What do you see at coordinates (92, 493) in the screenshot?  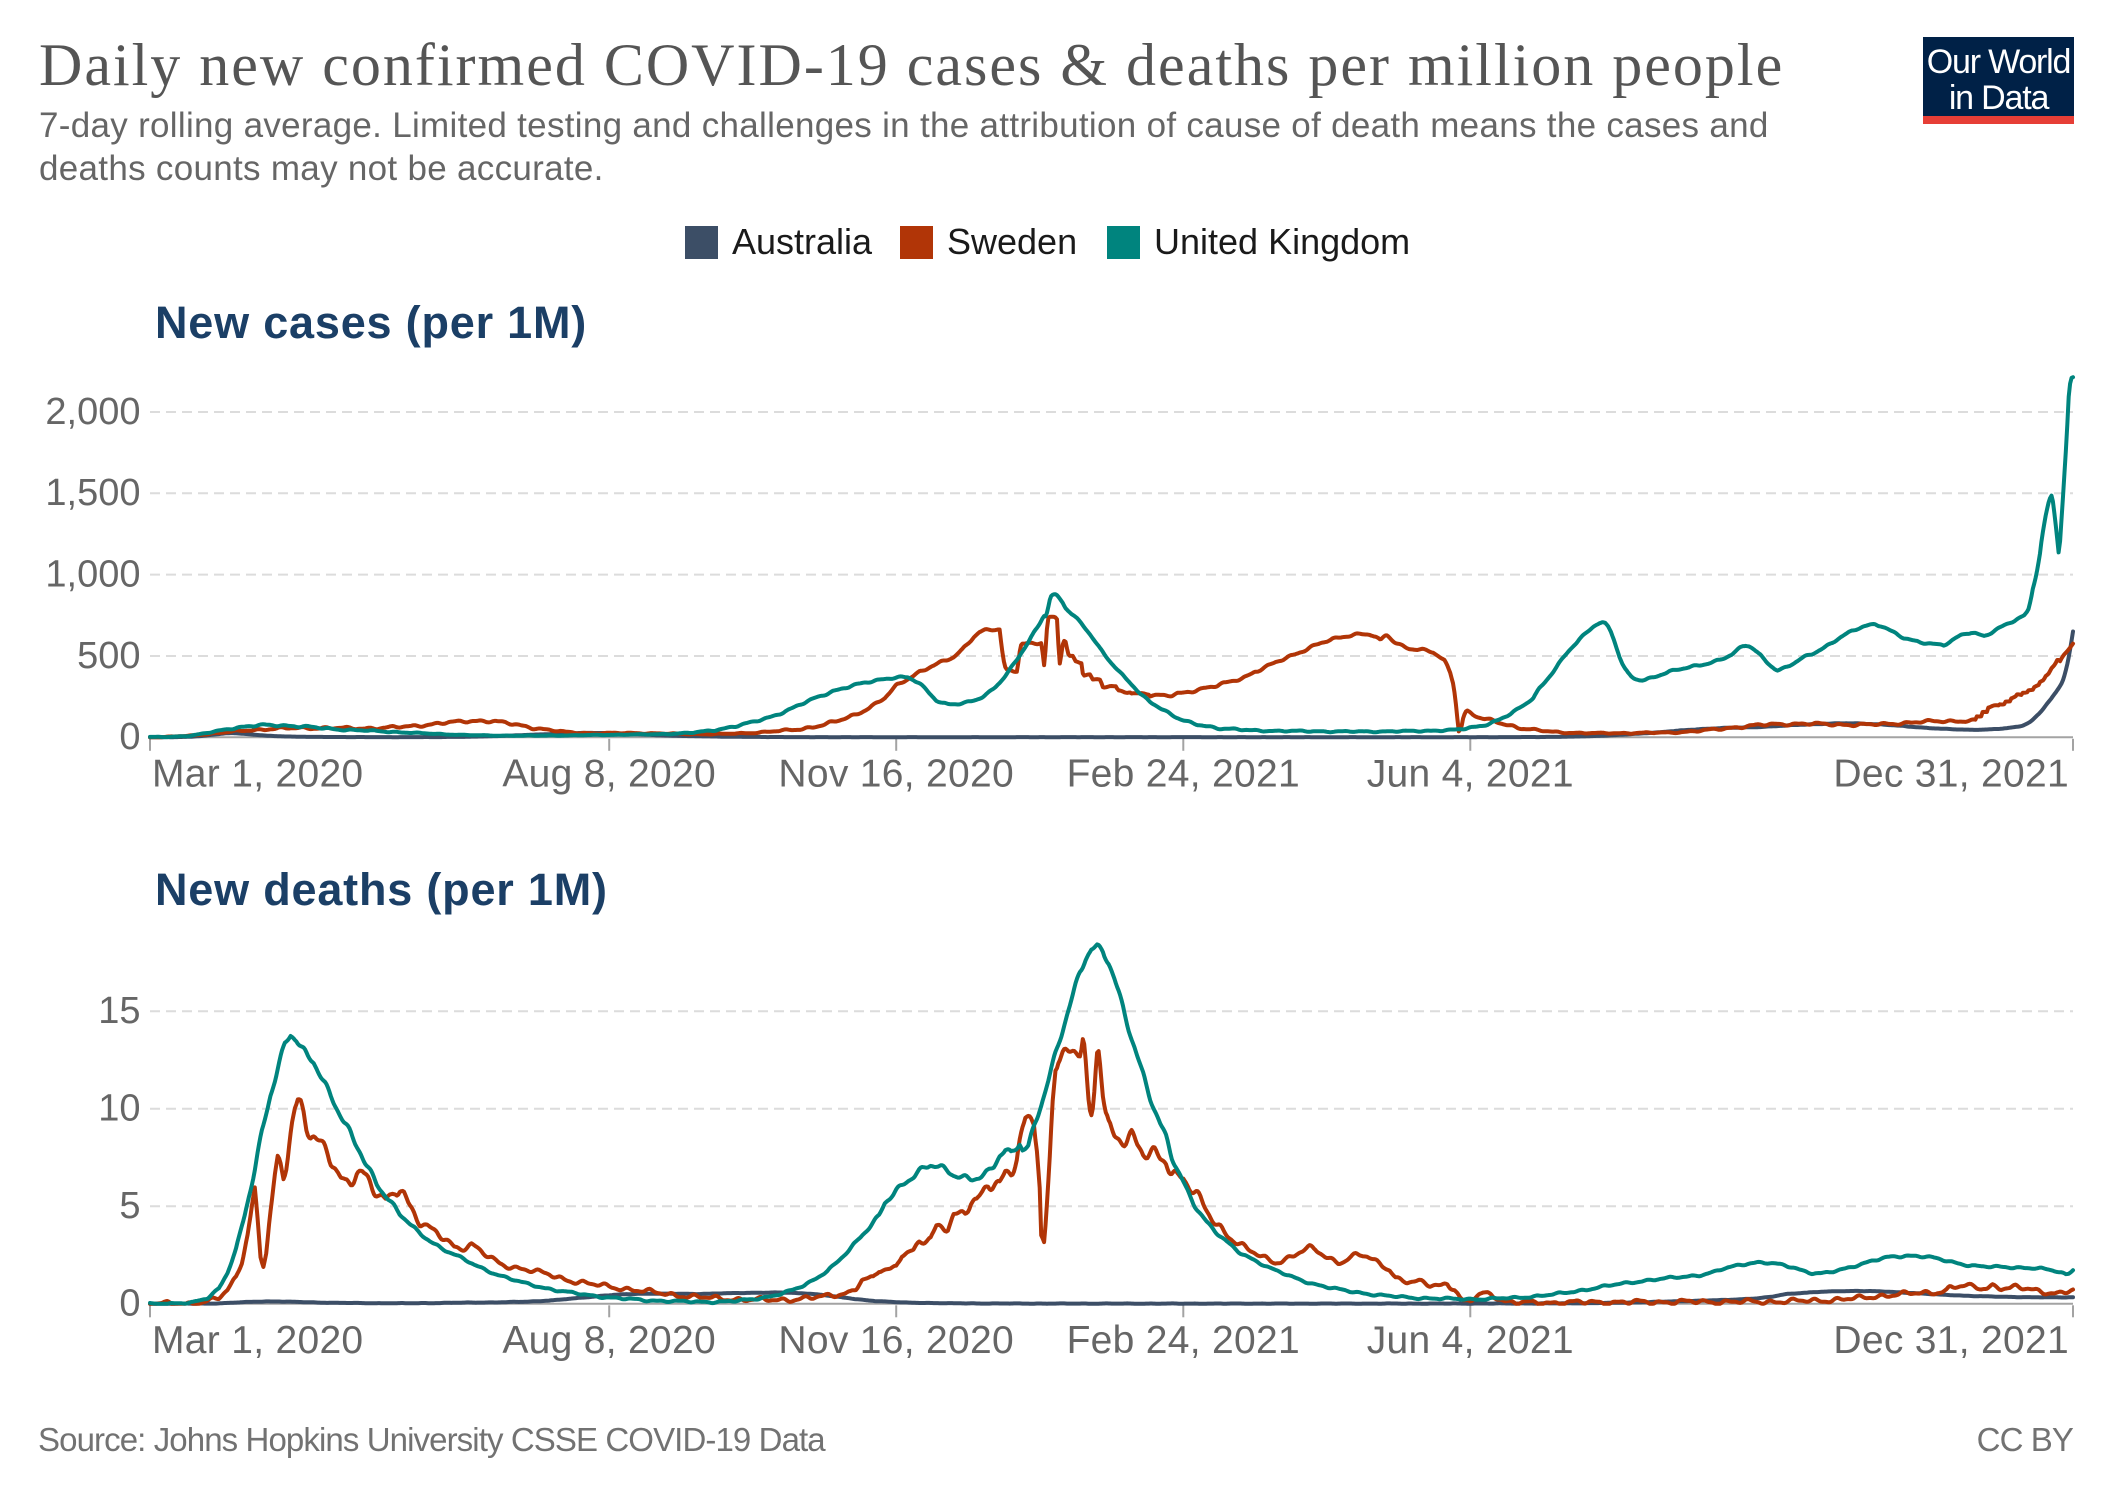 I see `svg-text: 1,500` at bounding box center [92, 493].